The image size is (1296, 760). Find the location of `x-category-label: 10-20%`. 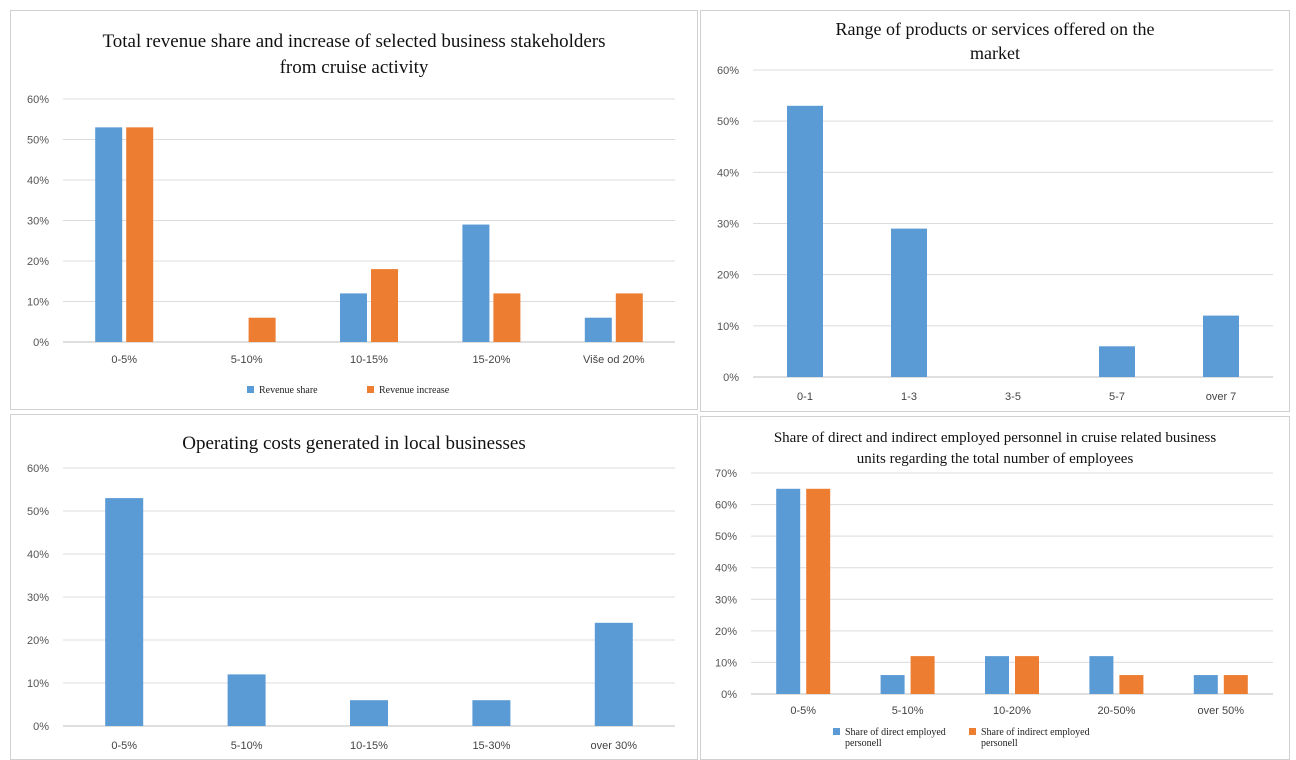

x-category-label: 10-20% is located at coordinates (1012, 711).